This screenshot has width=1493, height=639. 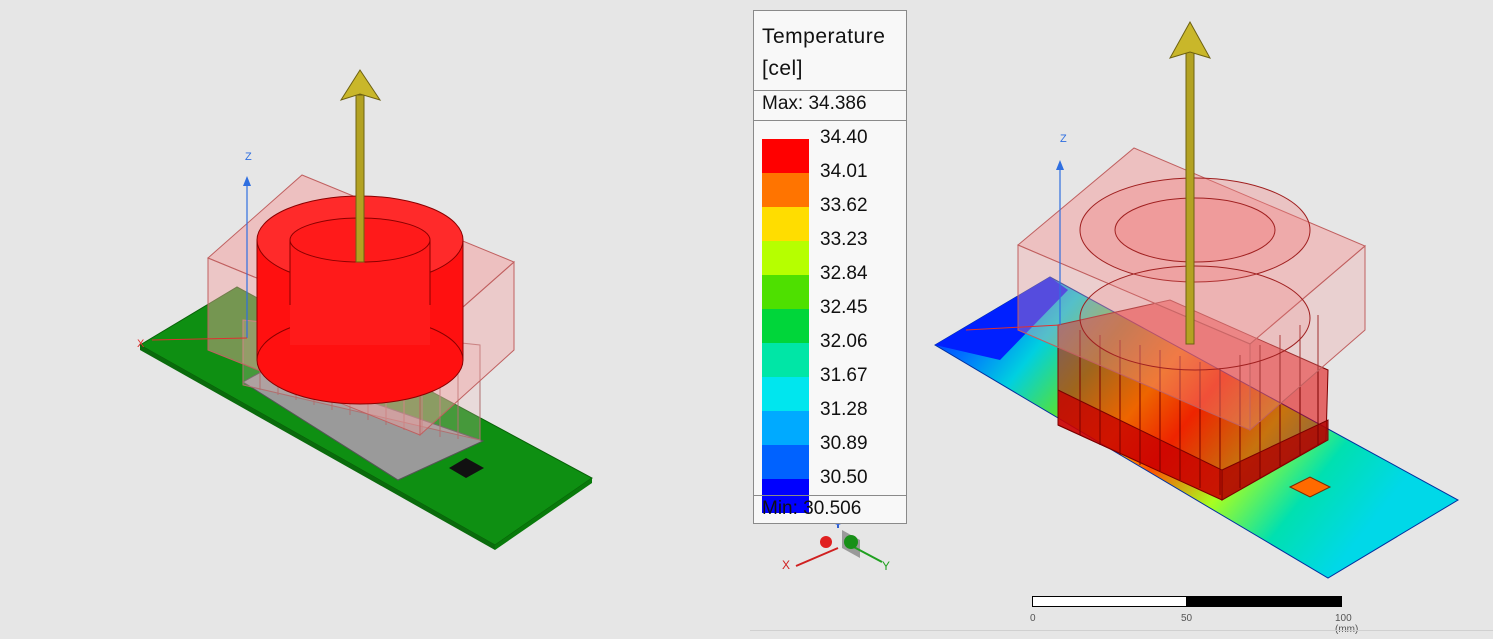 I want to click on legend-tick-label: 32.84, so click(x=844, y=273).